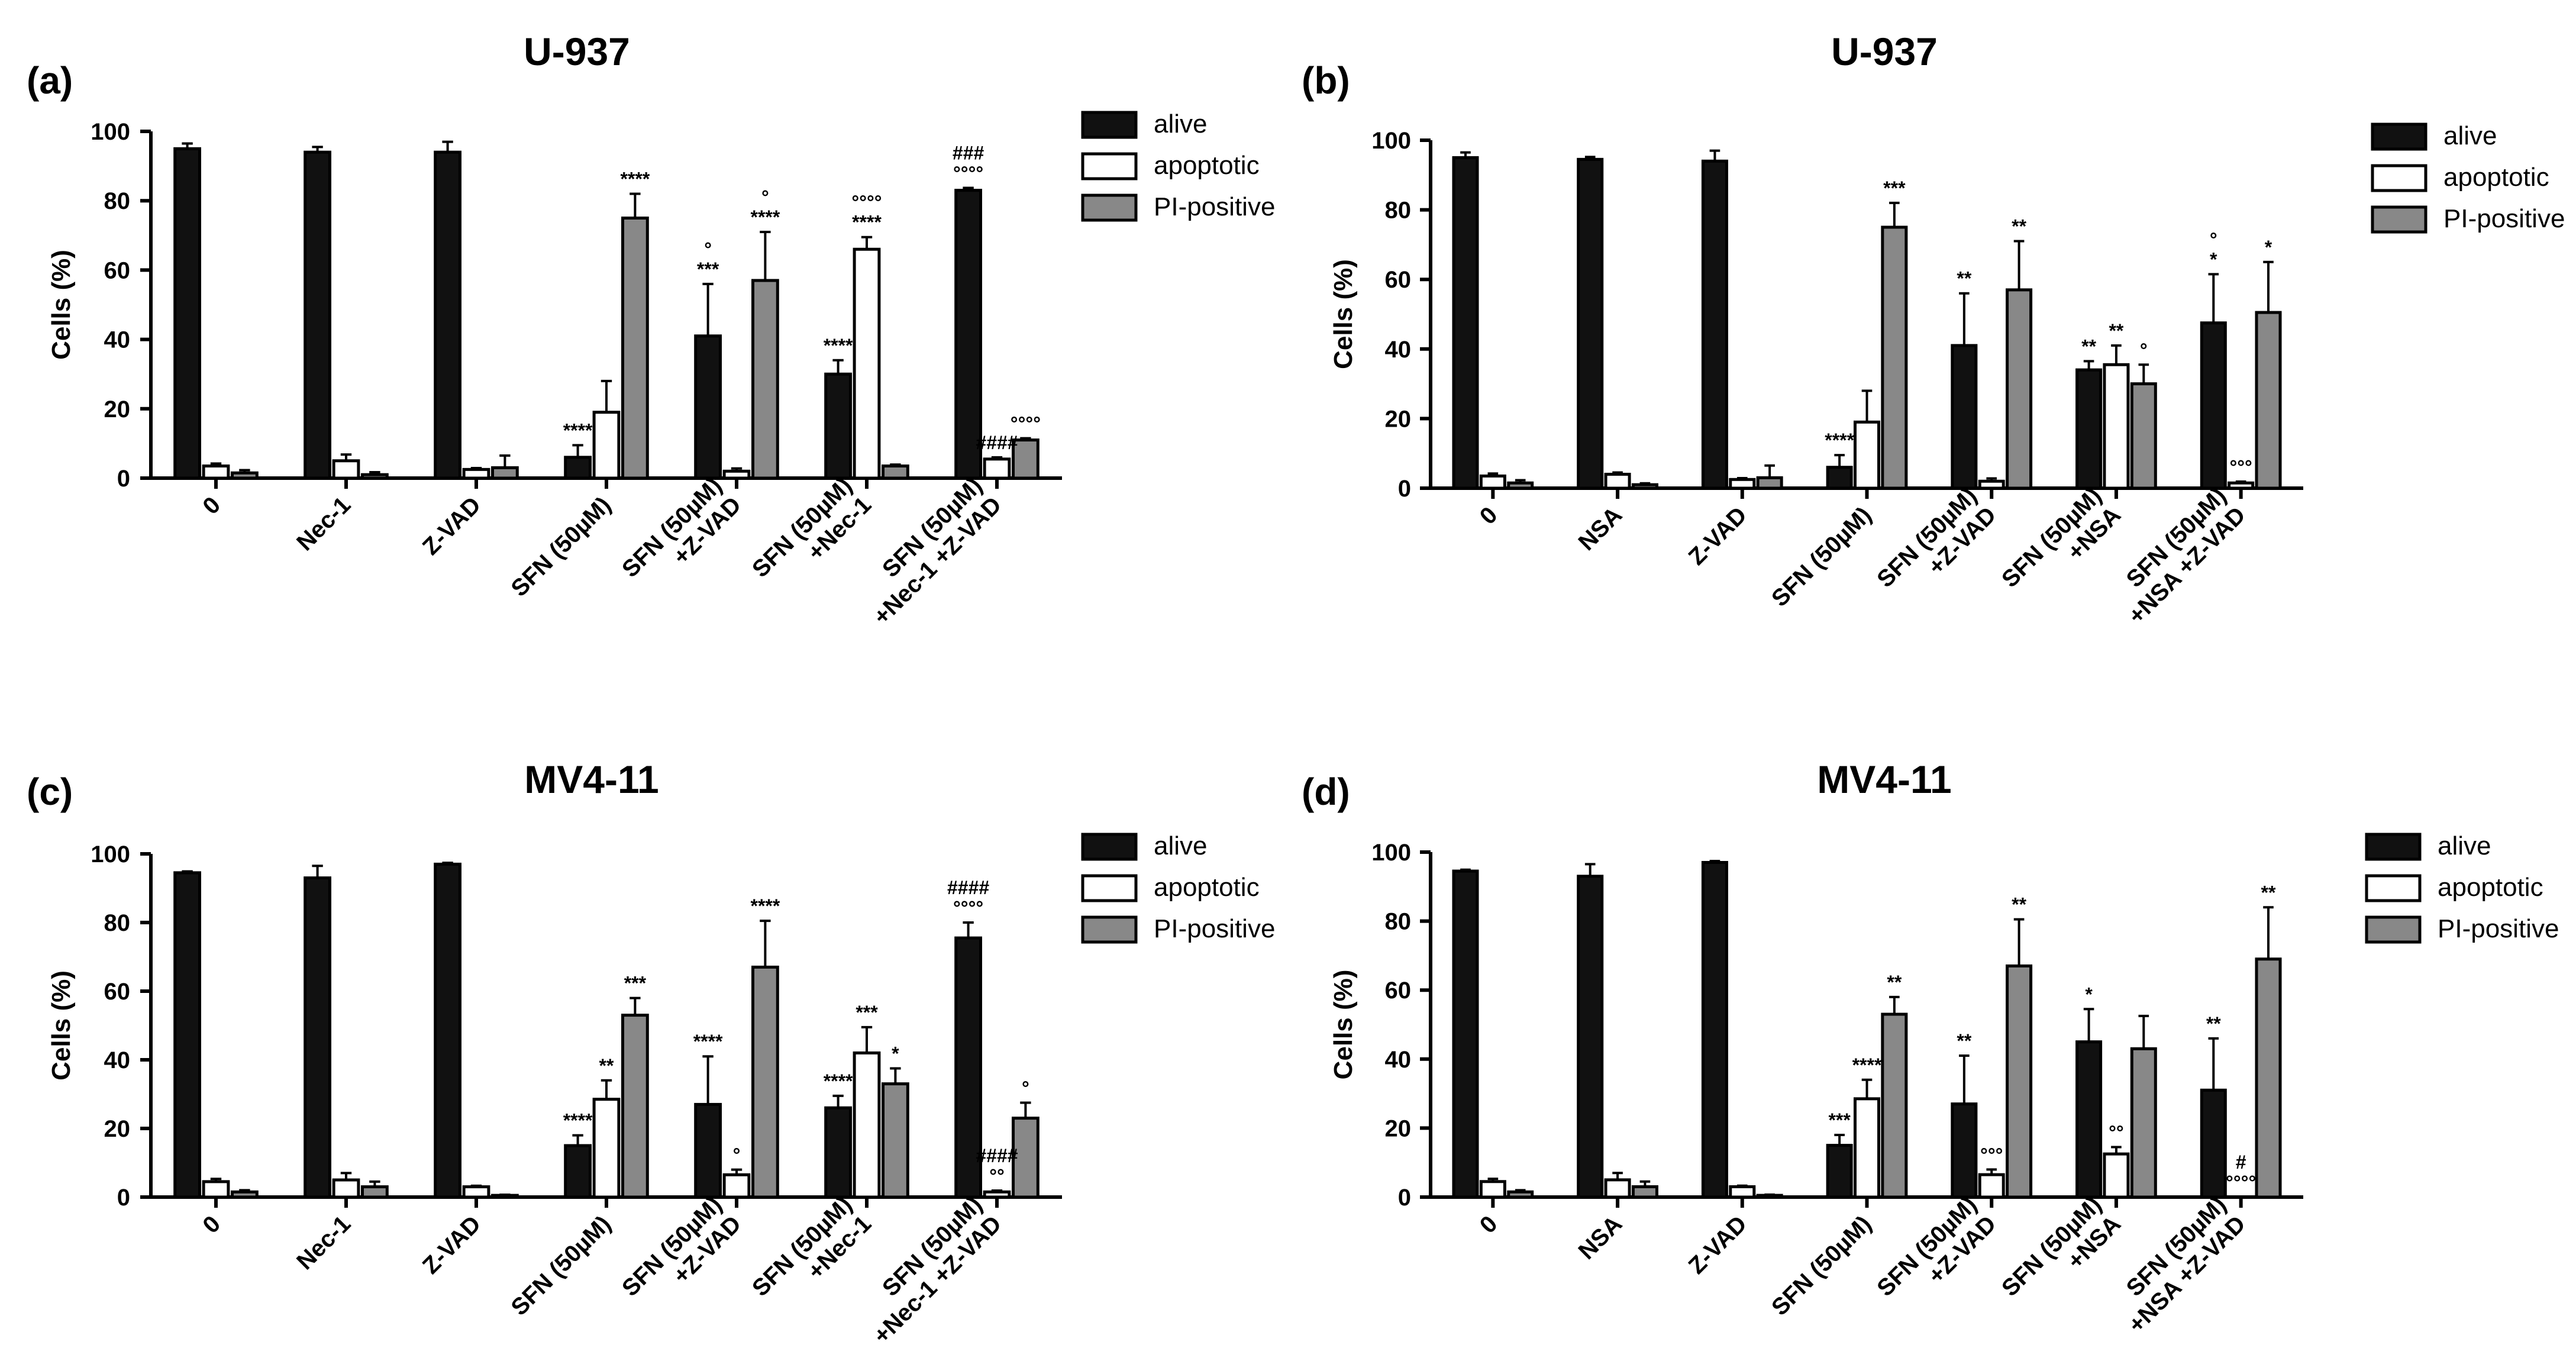 This screenshot has height=1361, width=2576. I want to click on significance-label: °°°, so click(2240, 467).